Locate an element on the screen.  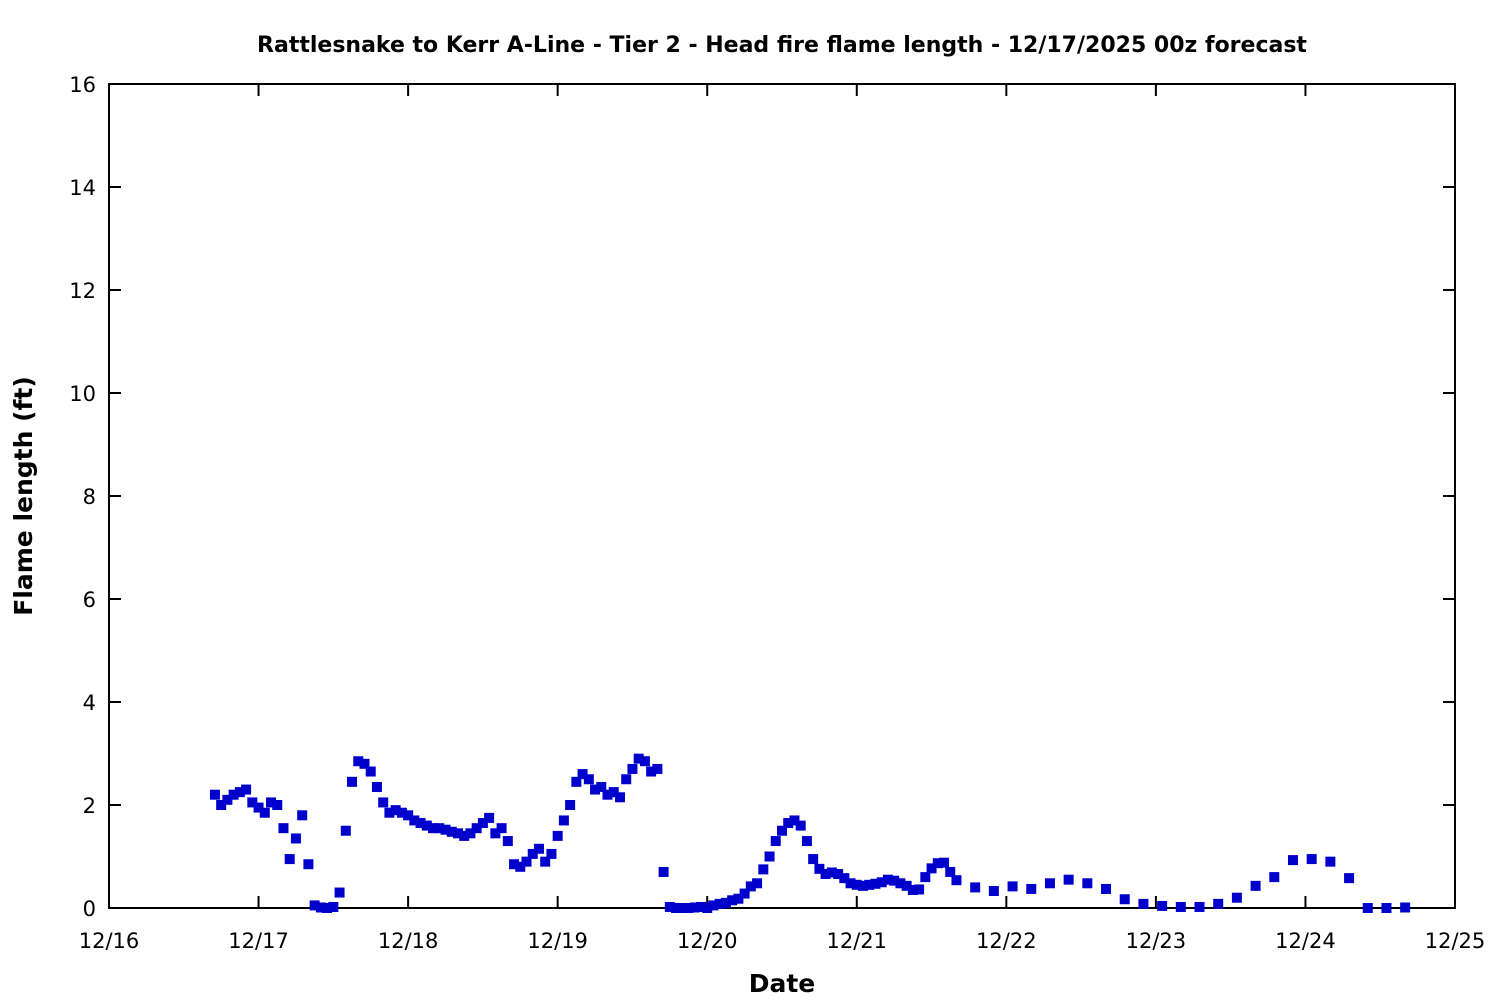
x-tick-label: 12/24 is located at coordinates (1305, 941).